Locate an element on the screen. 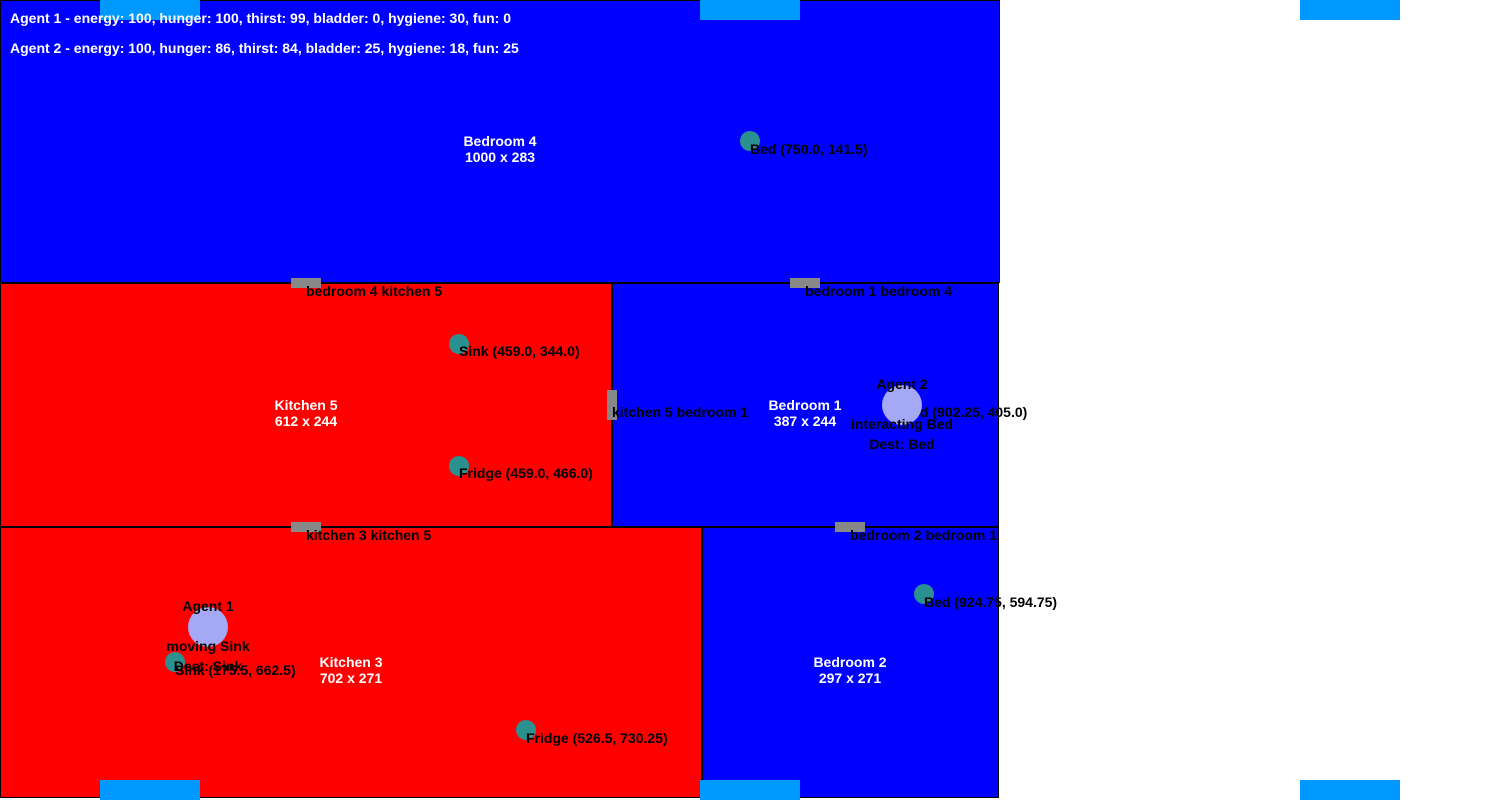  object-label-sink: Sink (175.5, 662.5) is located at coordinates (235, 670).